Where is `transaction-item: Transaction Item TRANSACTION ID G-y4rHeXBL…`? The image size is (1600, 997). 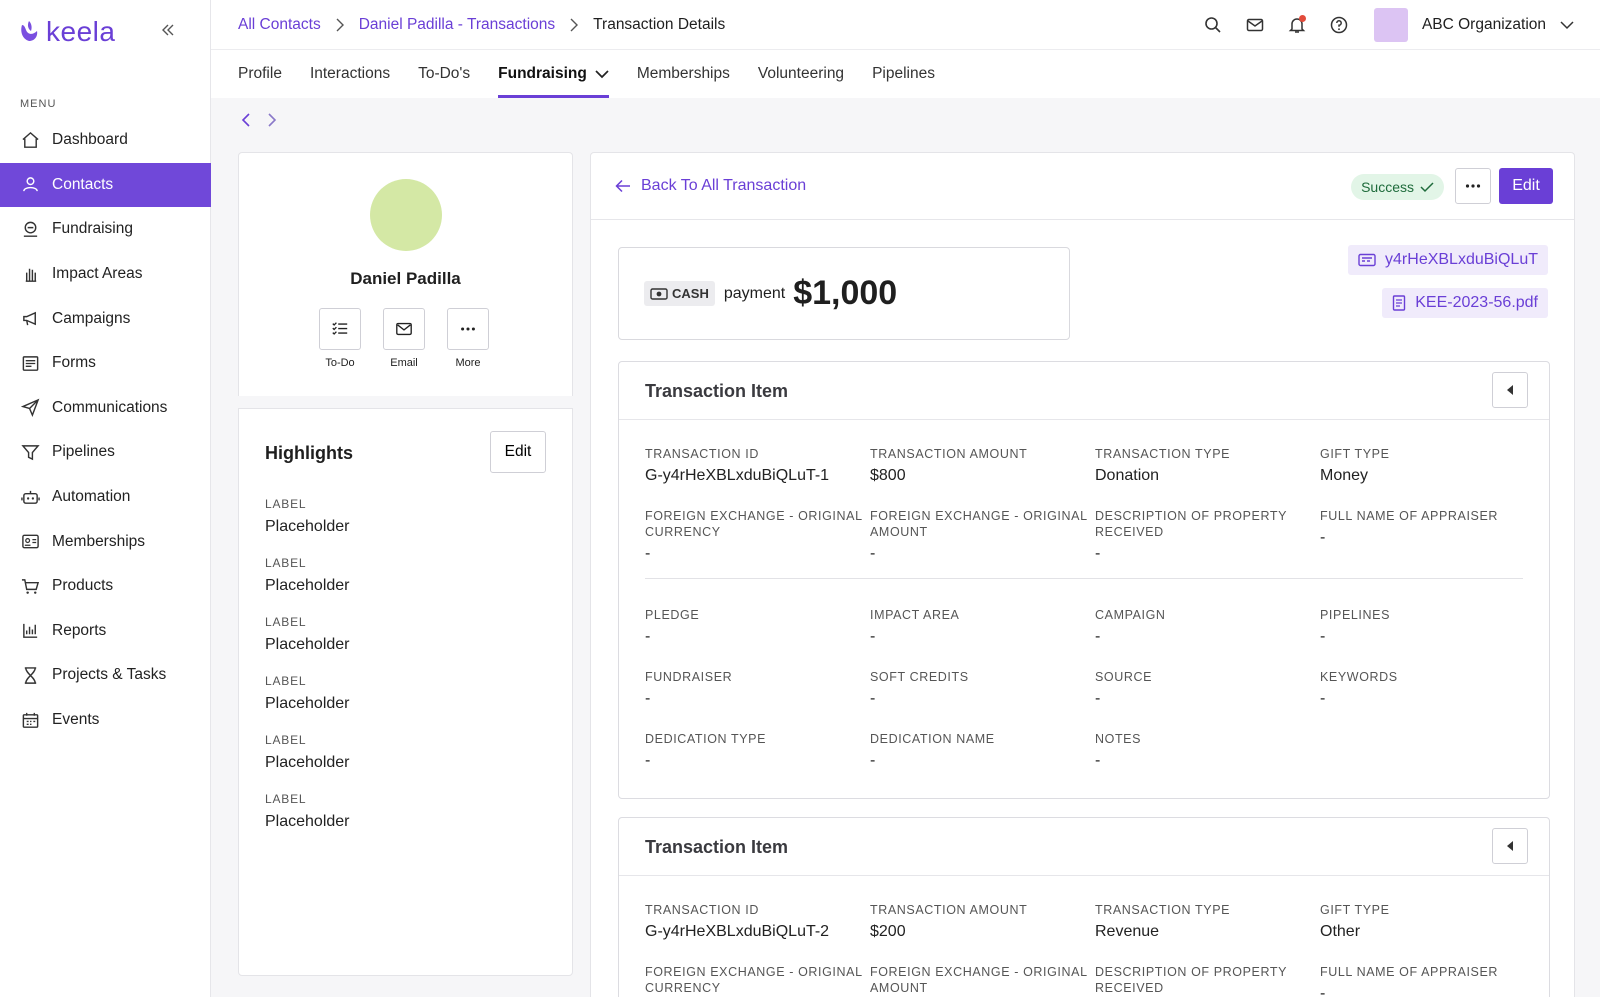
transaction-item: Transaction Item TRANSACTION ID G-y4rHeXBL… is located at coordinates (1084, 907).